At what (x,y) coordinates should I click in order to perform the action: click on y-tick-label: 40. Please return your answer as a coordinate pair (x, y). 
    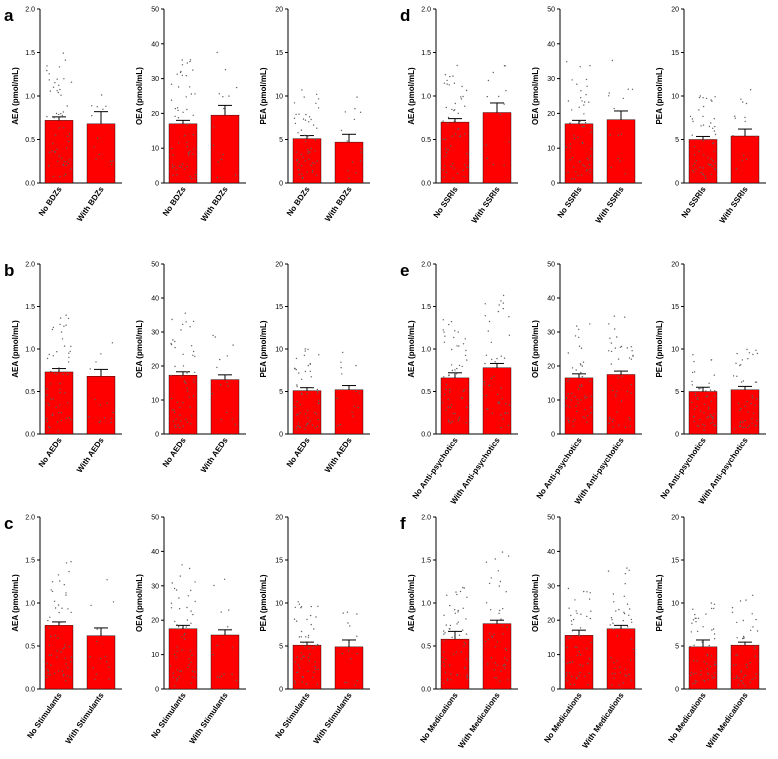
    Looking at the image, I should click on (155, 44).